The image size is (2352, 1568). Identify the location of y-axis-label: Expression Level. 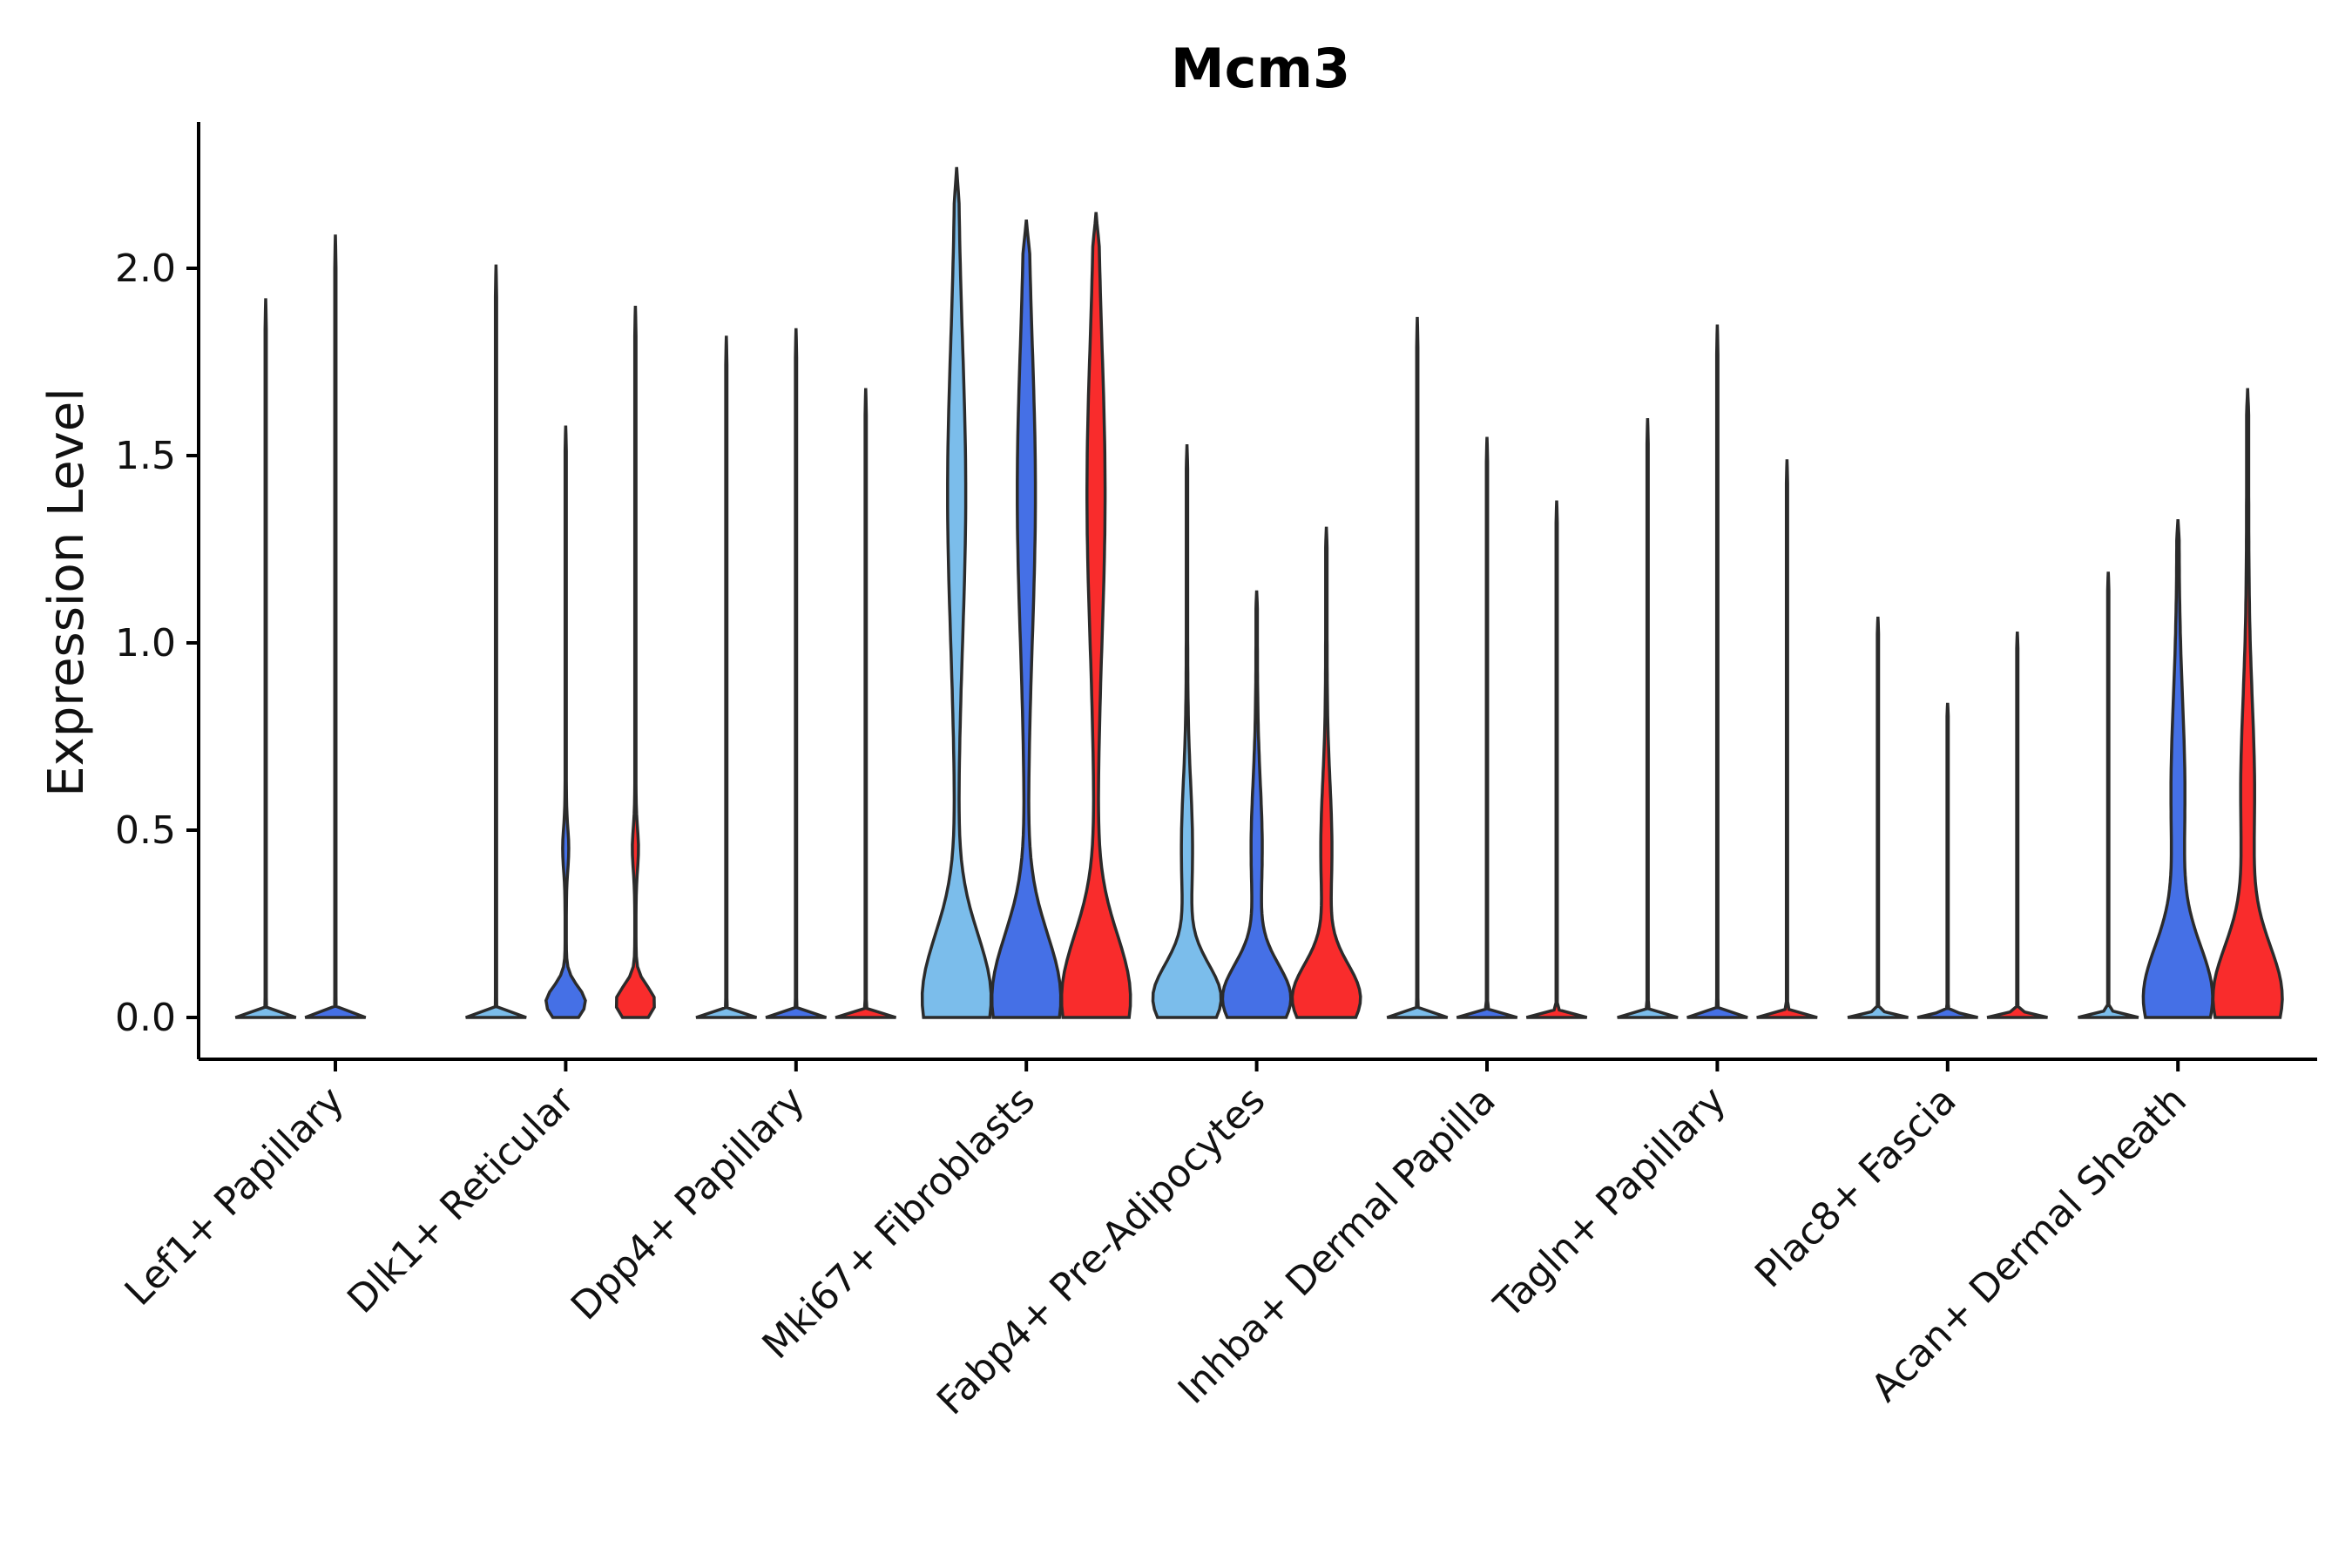
(66, 592).